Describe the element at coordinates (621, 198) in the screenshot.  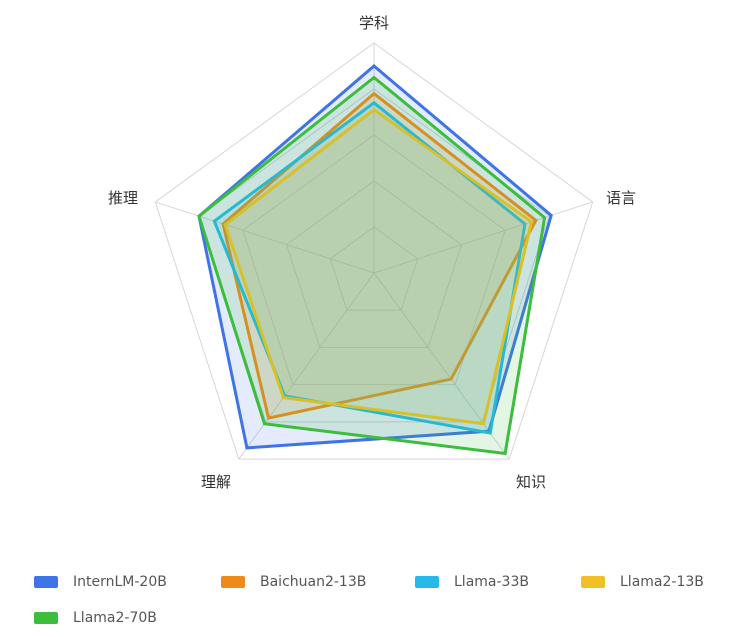
I see `axis-label-1: 语言` at that location.